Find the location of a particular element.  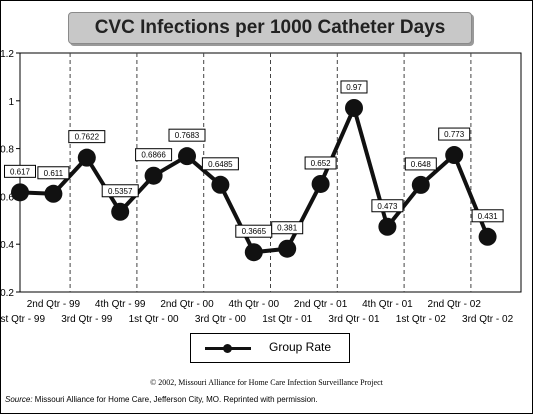

y-tick-label: 1 is located at coordinates (11, 102).